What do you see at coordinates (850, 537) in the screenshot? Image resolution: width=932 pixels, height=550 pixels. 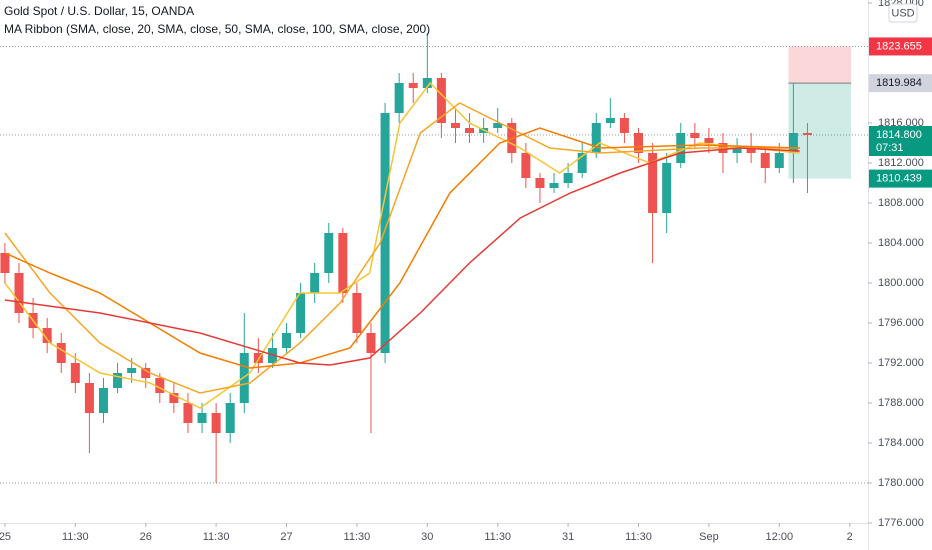 I see `x-tick-label: 2` at bounding box center [850, 537].